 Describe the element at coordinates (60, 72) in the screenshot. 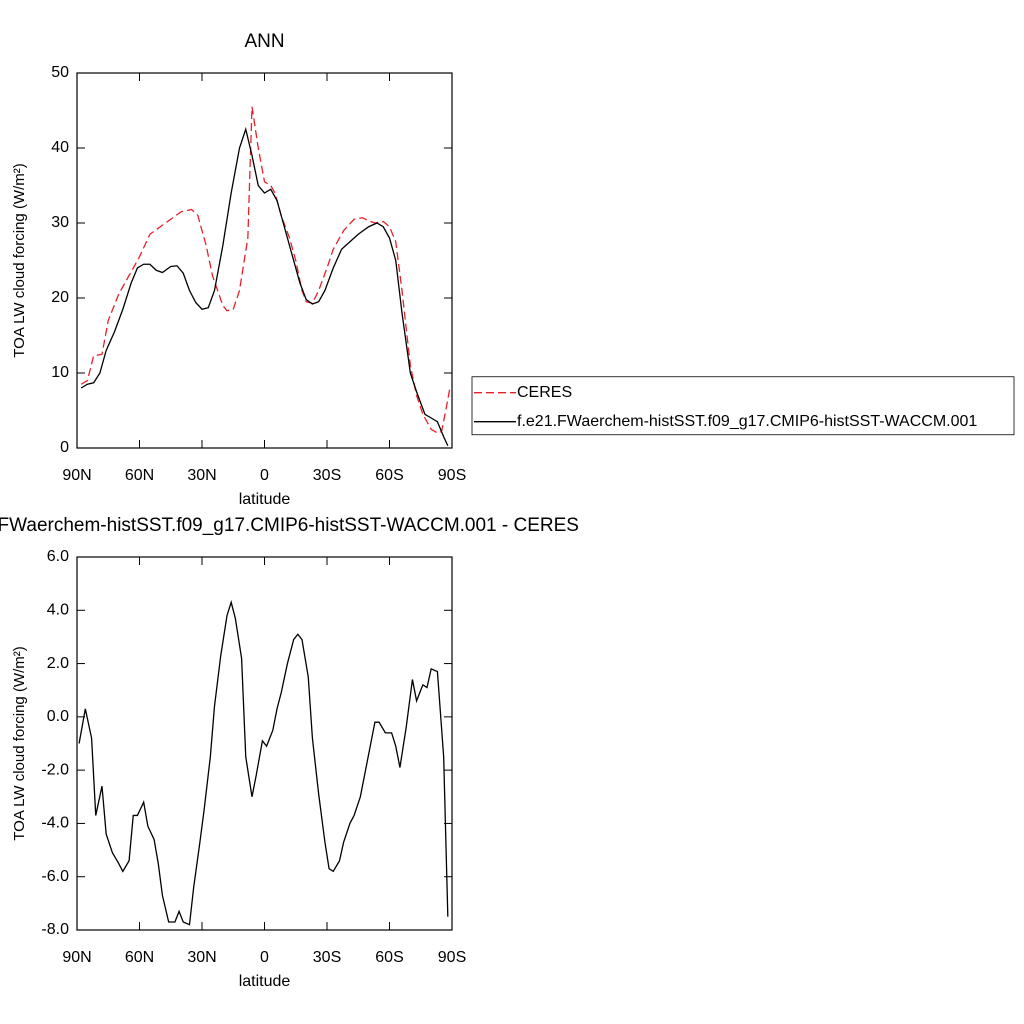

I see `y-tick-label: 50` at that location.